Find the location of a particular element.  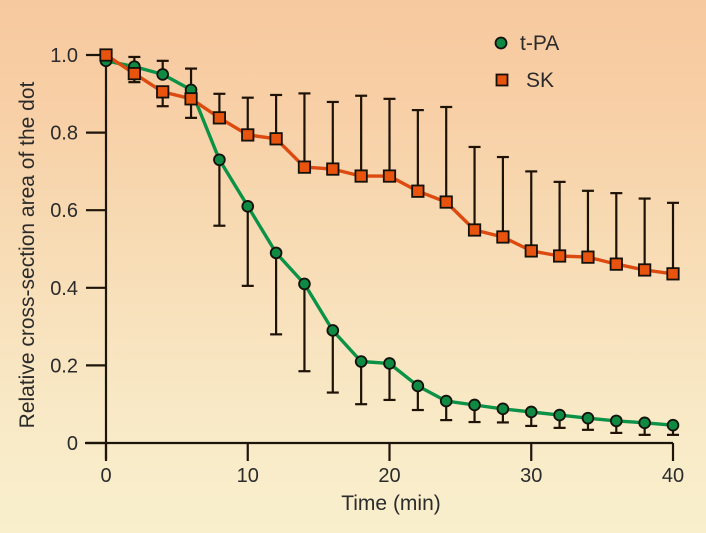

legend: t-PA SK is located at coordinates (526, 62).